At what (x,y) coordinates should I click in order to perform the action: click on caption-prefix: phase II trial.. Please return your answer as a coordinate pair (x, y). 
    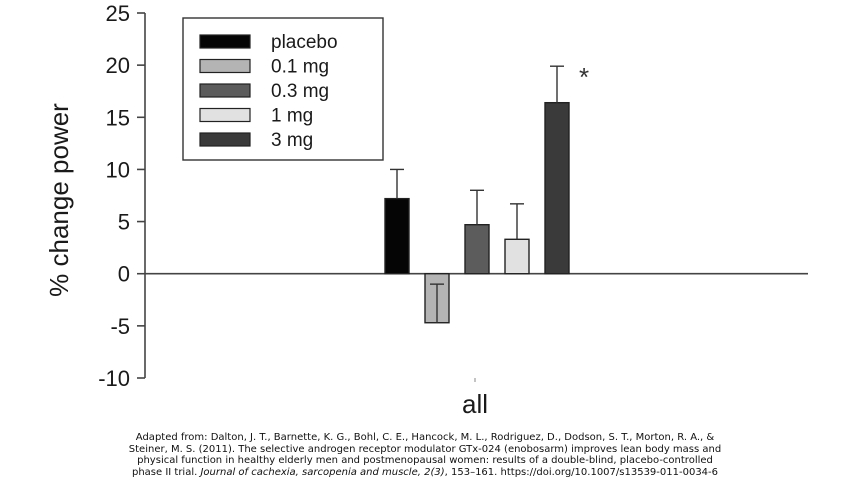
    Looking at the image, I should click on (164, 472).